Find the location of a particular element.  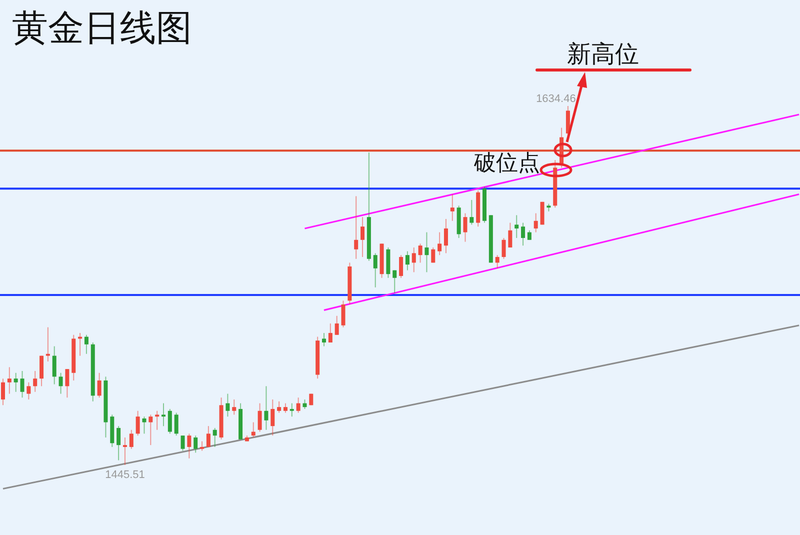

text: 1445.51 is located at coordinates (125, 475).